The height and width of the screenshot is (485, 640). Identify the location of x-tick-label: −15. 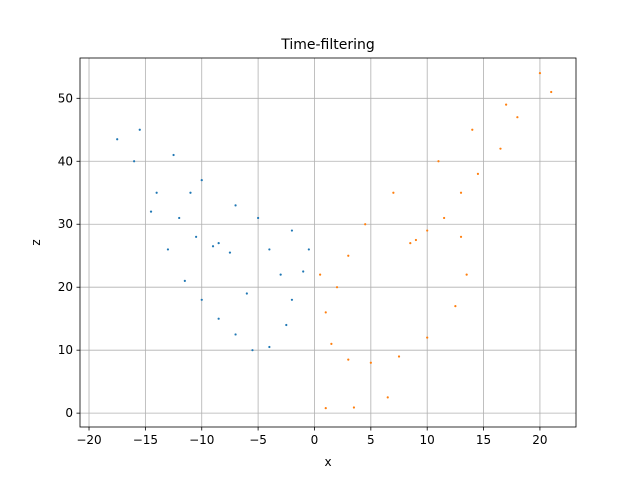
(145, 440).